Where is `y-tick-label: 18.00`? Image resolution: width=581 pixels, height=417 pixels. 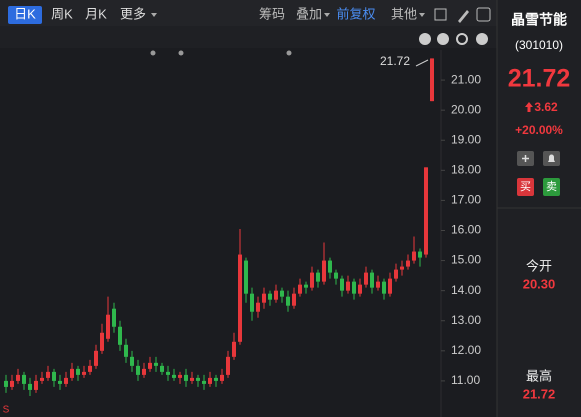
y-tick-label: 18.00 is located at coordinates (466, 169).